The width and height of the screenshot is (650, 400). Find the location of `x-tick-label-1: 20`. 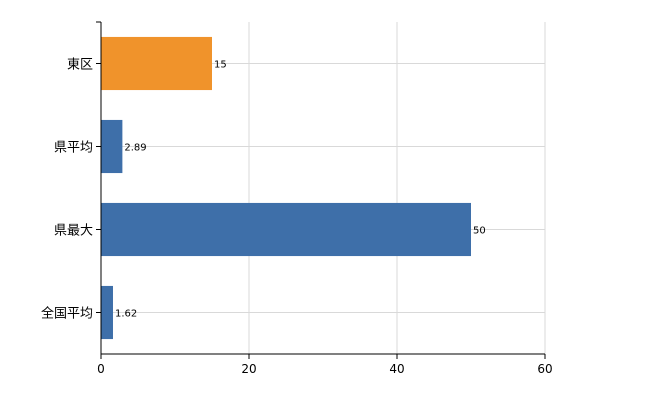

x-tick-label-1: 20 is located at coordinates (248, 369).